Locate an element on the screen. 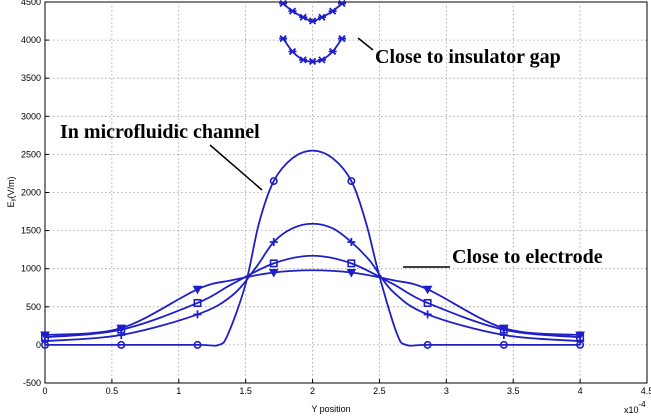 This screenshot has width=651, height=420. x-tick-label: 0 is located at coordinates (44, 391).